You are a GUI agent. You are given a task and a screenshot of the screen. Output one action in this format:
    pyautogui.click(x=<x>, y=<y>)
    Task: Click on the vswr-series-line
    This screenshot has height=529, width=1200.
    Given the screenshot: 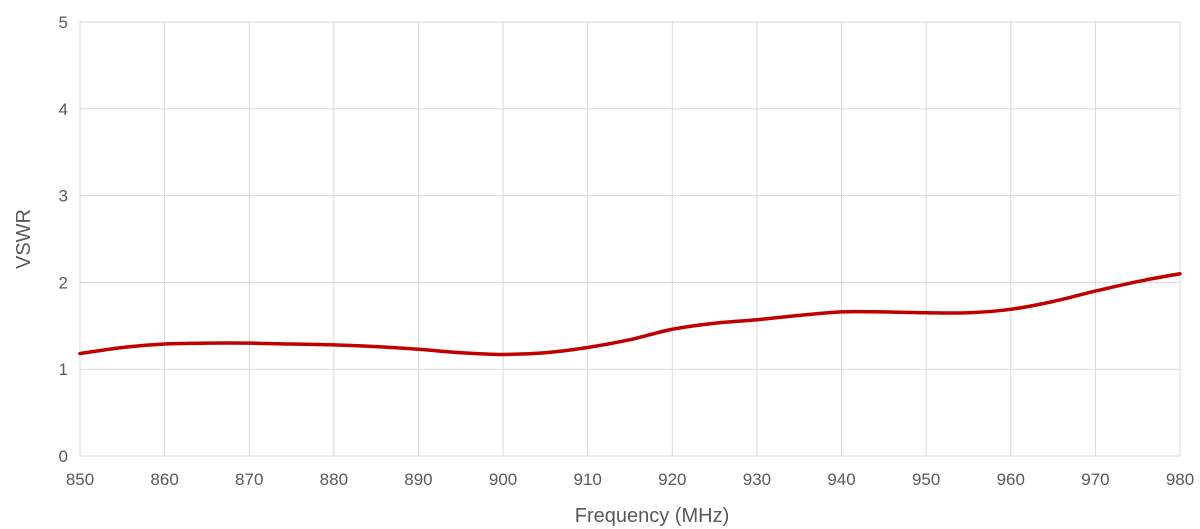 What is the action you would take?
    pyautogui.click(x=630, y=314)
    